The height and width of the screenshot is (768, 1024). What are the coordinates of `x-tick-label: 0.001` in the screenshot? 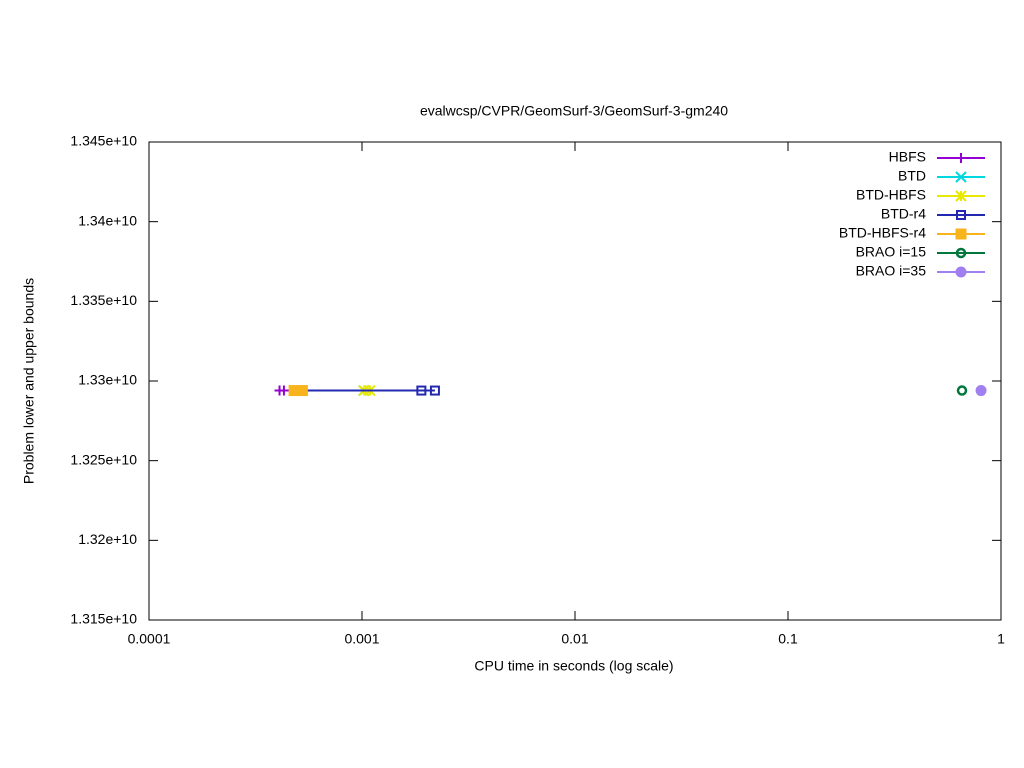 It's located at (361, 639).